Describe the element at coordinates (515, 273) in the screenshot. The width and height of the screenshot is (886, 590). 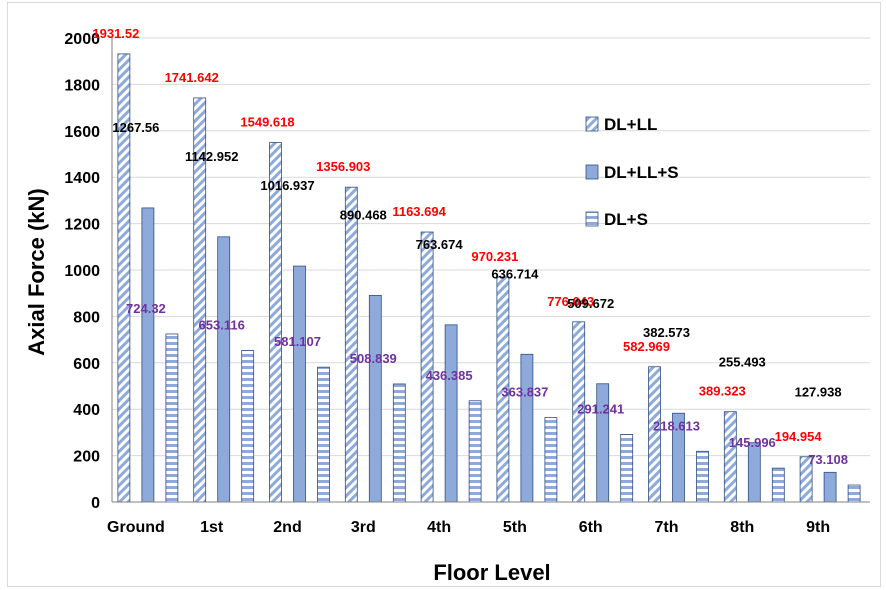
I see `data-label: 636.714` at that location.